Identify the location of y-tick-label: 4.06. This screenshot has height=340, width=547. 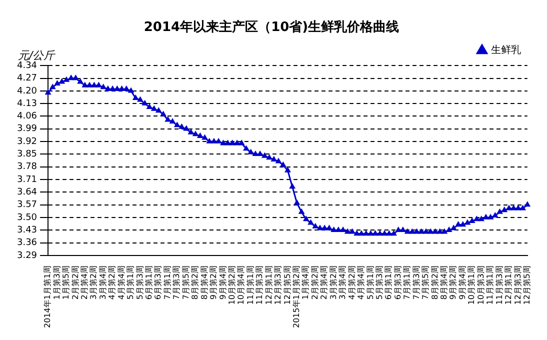
(27, 117).